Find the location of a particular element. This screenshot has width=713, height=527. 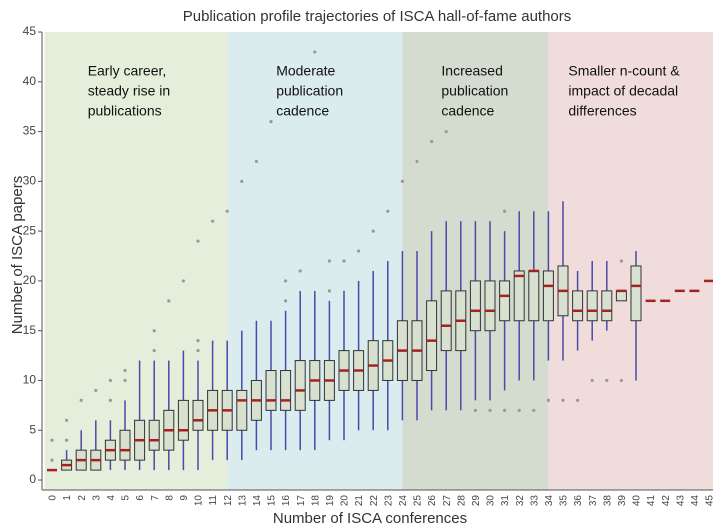

x-tick-label: 29 is located at coordinates (476, 501).